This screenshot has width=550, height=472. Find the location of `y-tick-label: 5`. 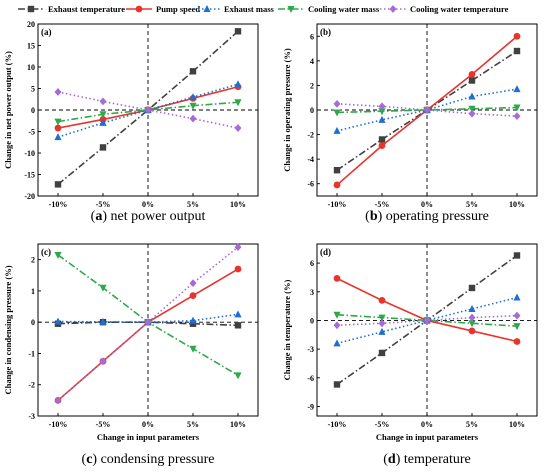

y-tick-label: 5 is located at coordinates (33, 89).